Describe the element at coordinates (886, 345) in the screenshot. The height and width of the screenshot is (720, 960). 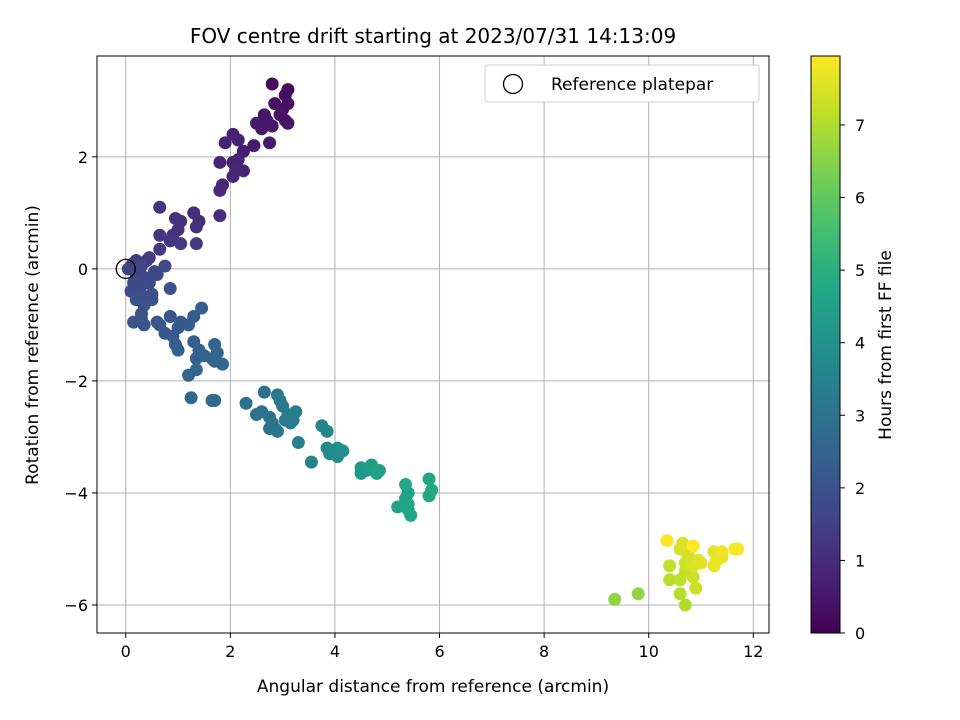
I see `colorbar-label: Hours from first FF file` at that location.